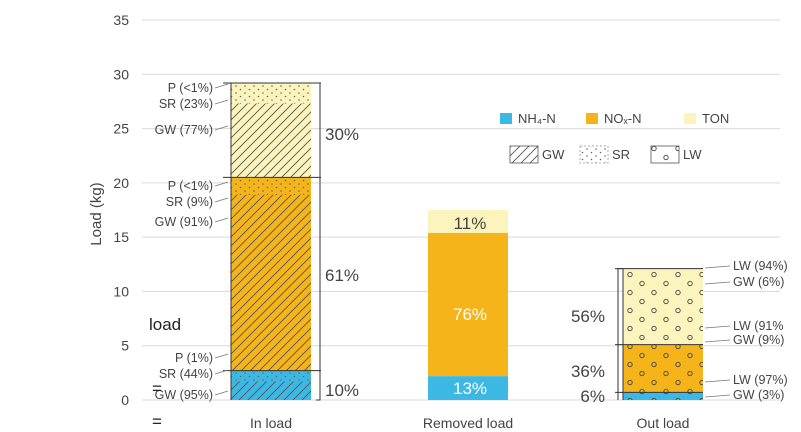 The height and width of the screenshot is (432, 801). What do you see at coordinates (186, 374) in the screenshot?
I see `source-label: SR (44%)` at bounding box center [186, 374].